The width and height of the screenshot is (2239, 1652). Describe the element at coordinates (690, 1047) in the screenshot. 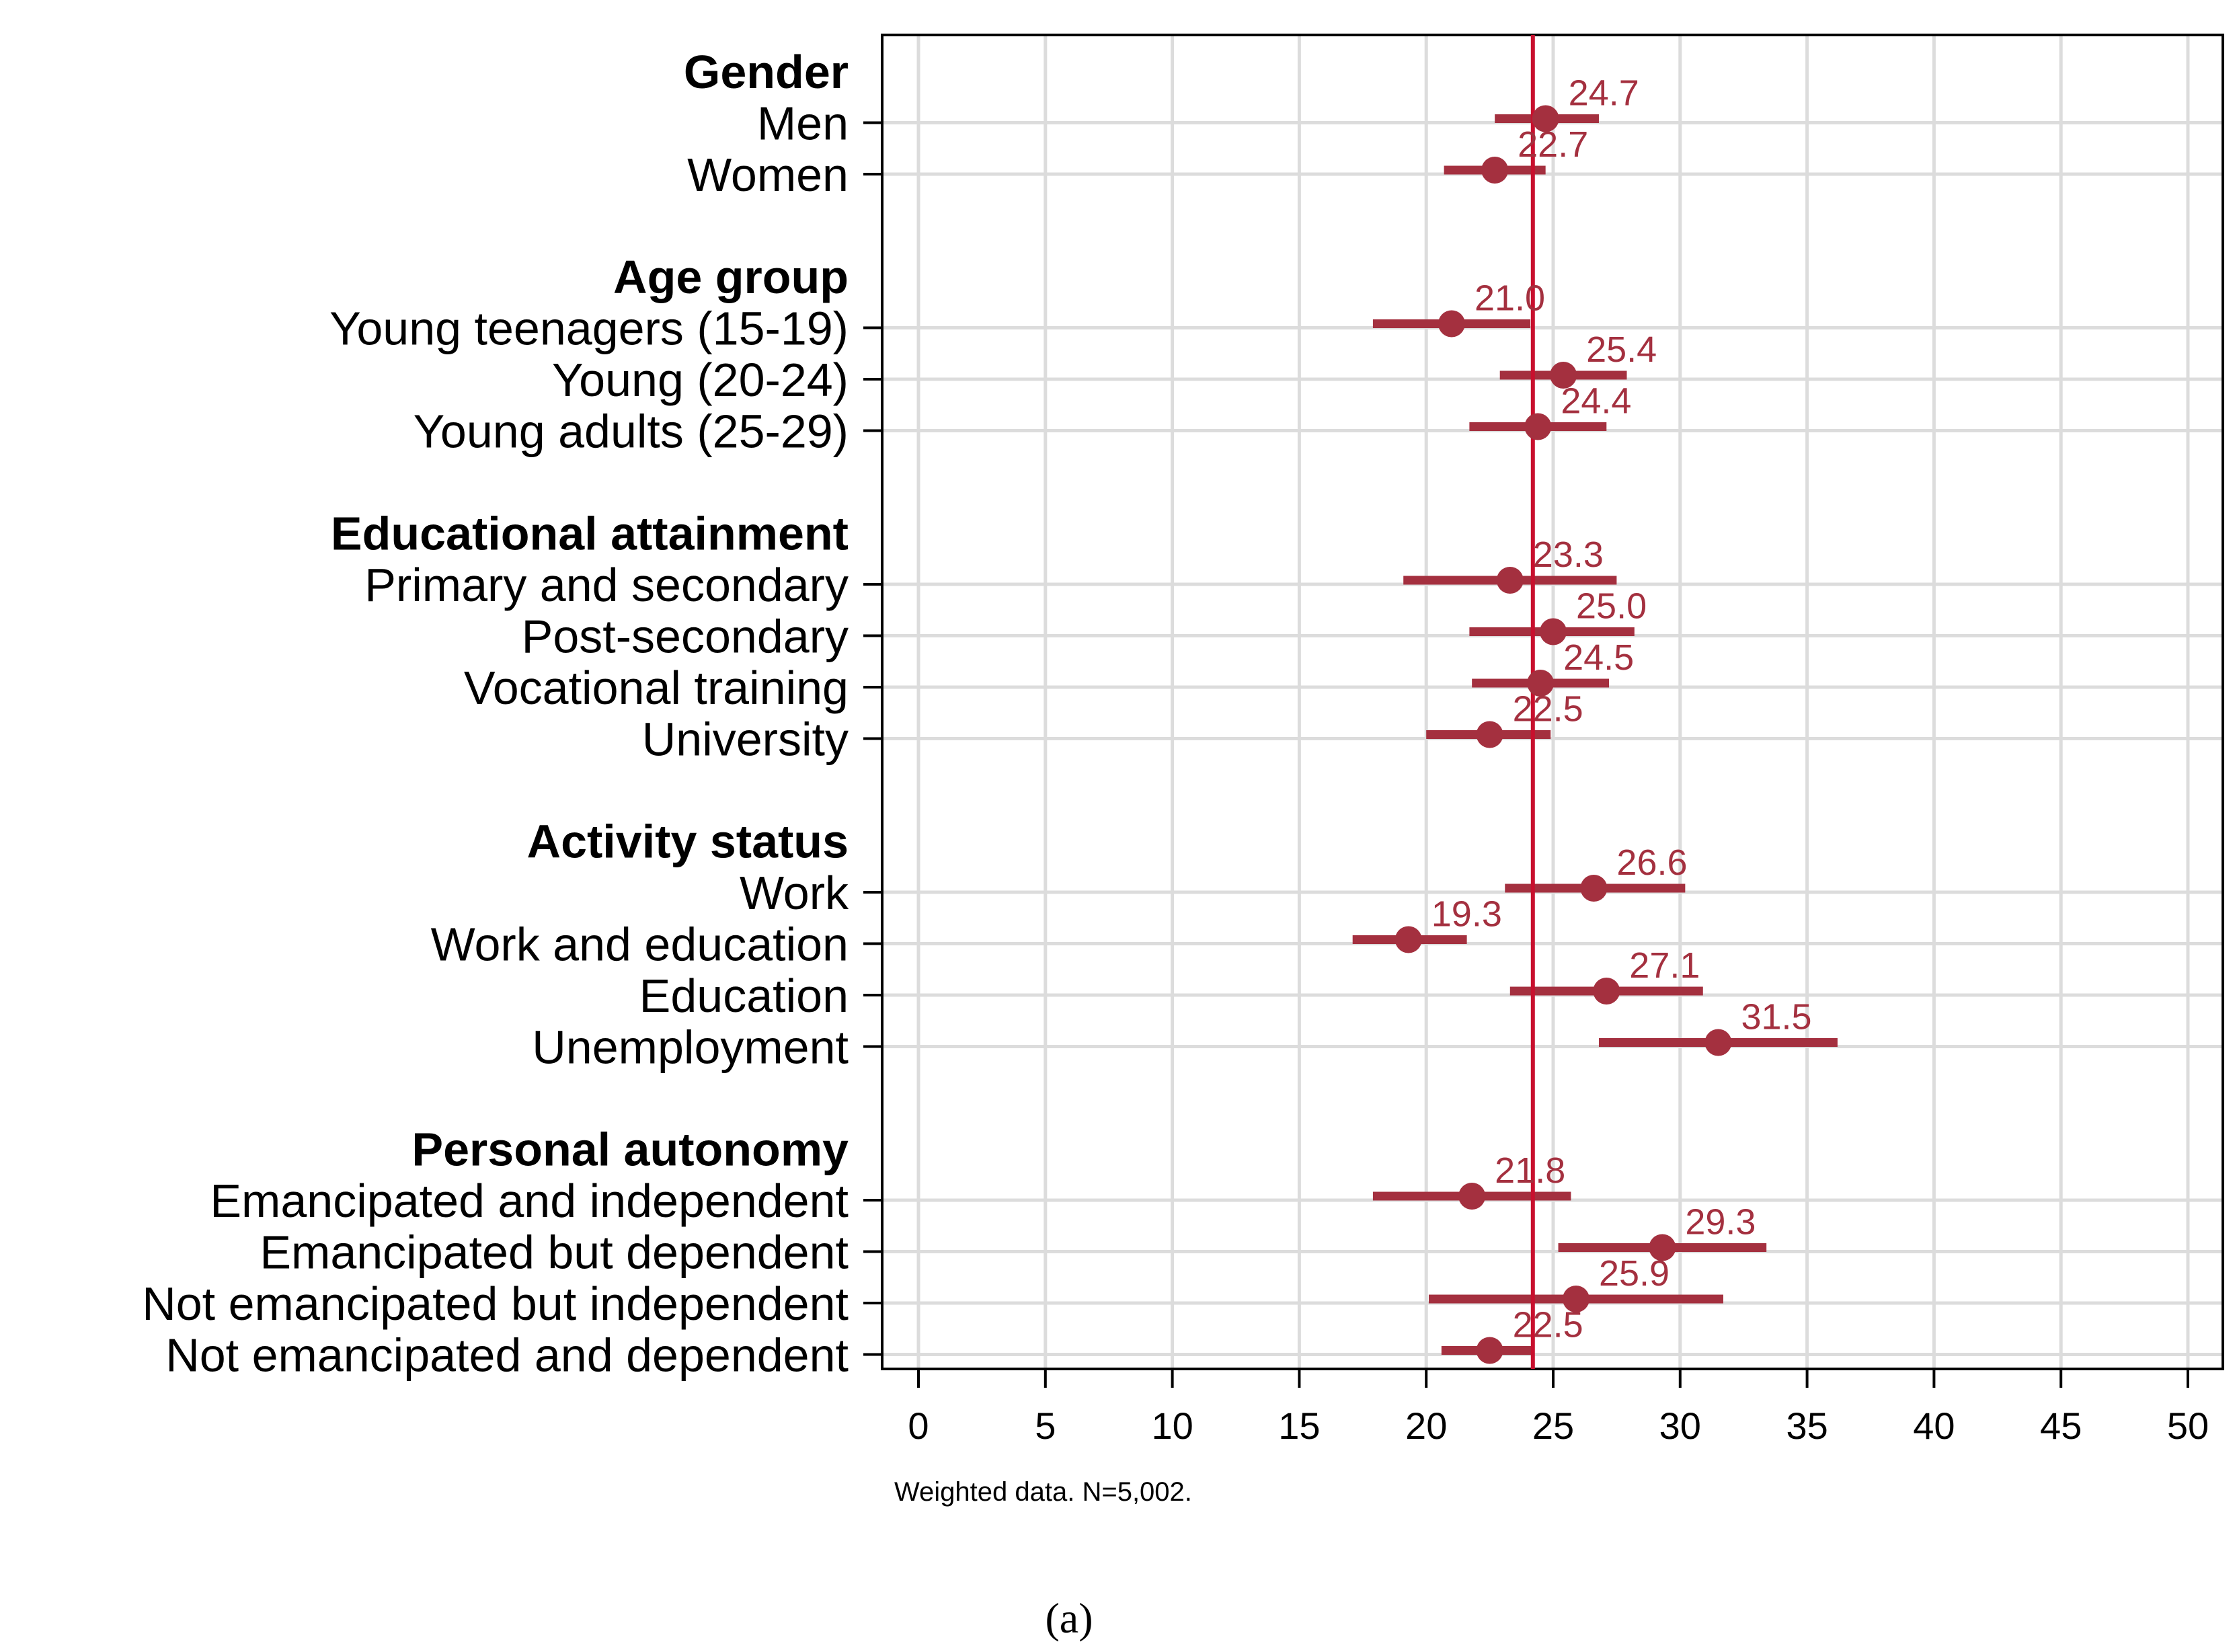

I see `category-label: Unemployment` at that location.